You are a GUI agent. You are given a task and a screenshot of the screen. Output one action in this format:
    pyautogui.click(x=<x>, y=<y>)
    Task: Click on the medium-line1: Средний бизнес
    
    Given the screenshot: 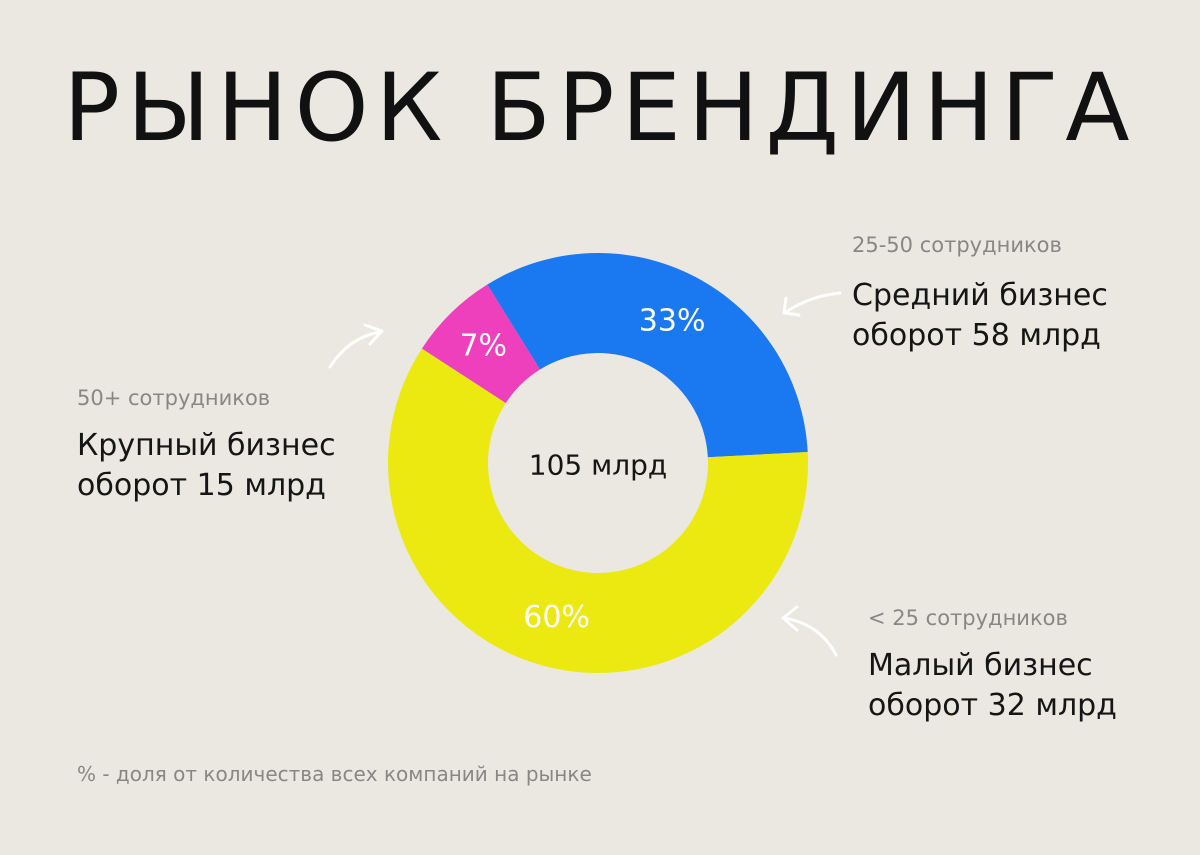 What is the action you would take?
    pyautogui.click(x=980, y=295)
    